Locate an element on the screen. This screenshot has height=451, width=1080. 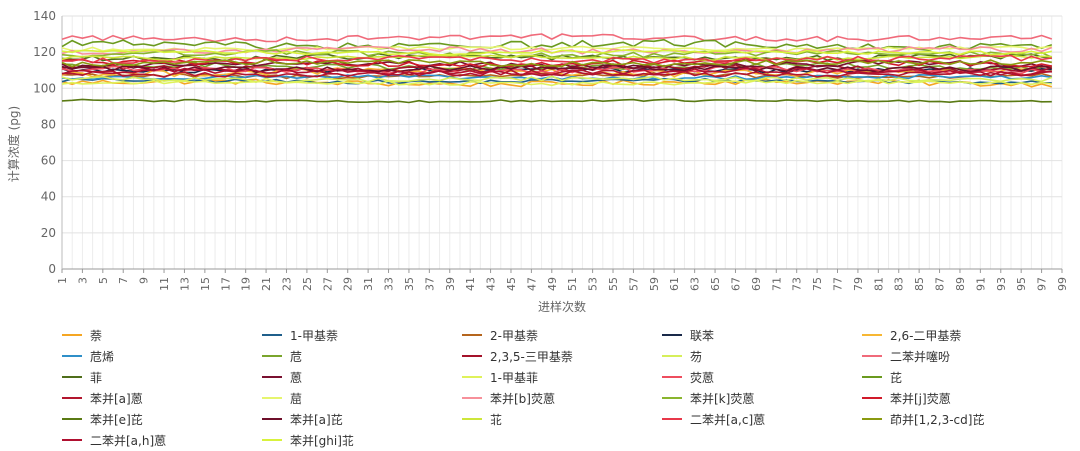
x-tick-label: 53 is located at coordinates (593, 284).